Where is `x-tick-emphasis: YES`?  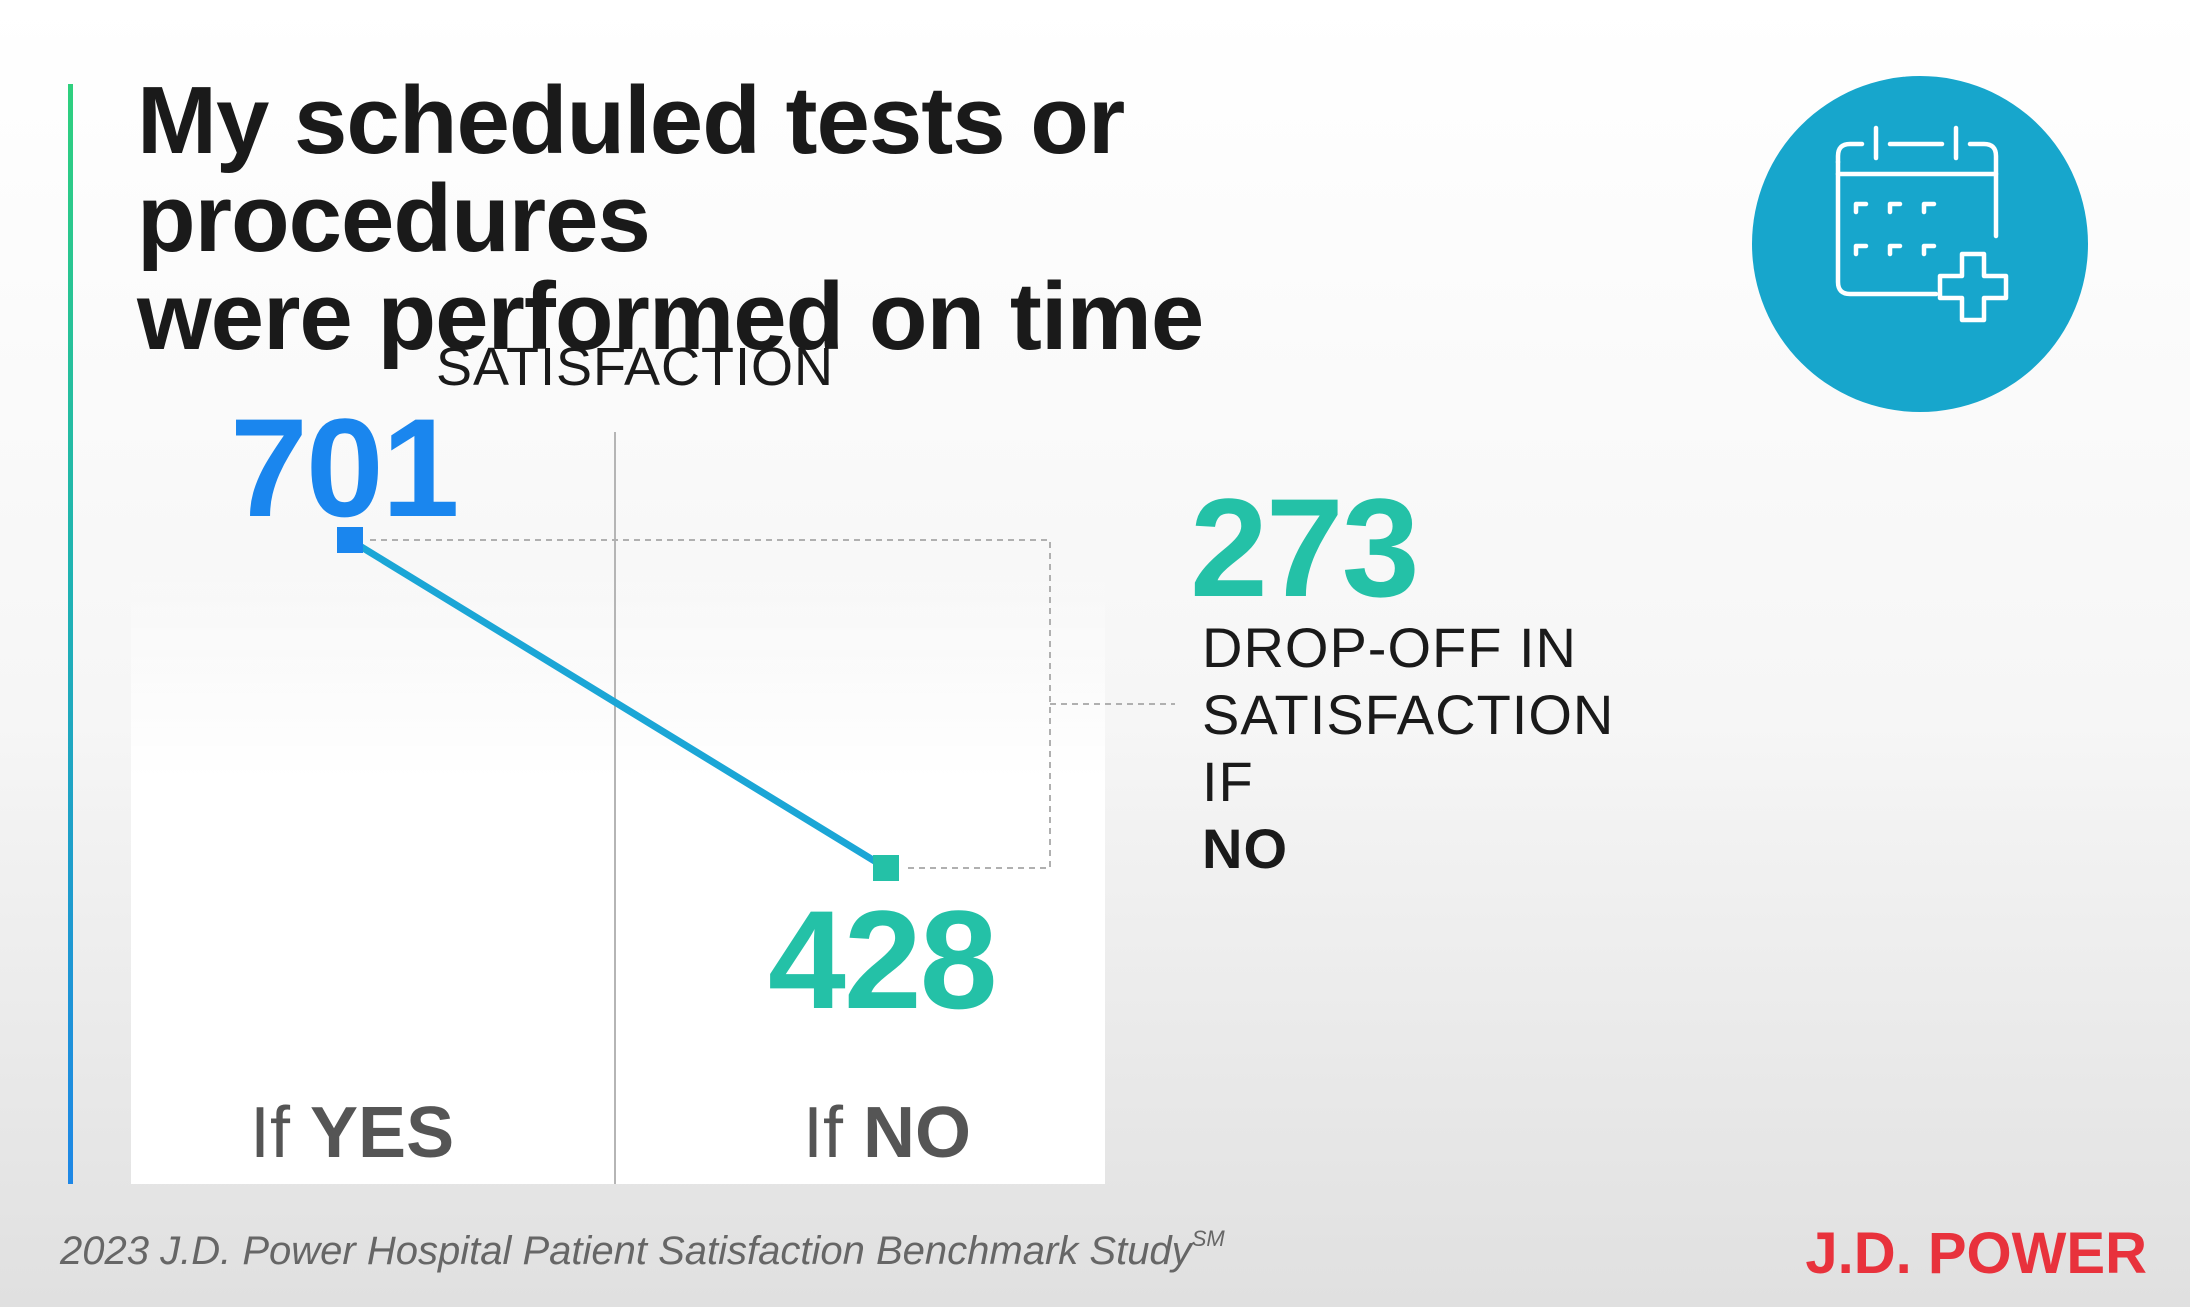
x-tick-emphasis: YES is located at coordinates (382, 1133).